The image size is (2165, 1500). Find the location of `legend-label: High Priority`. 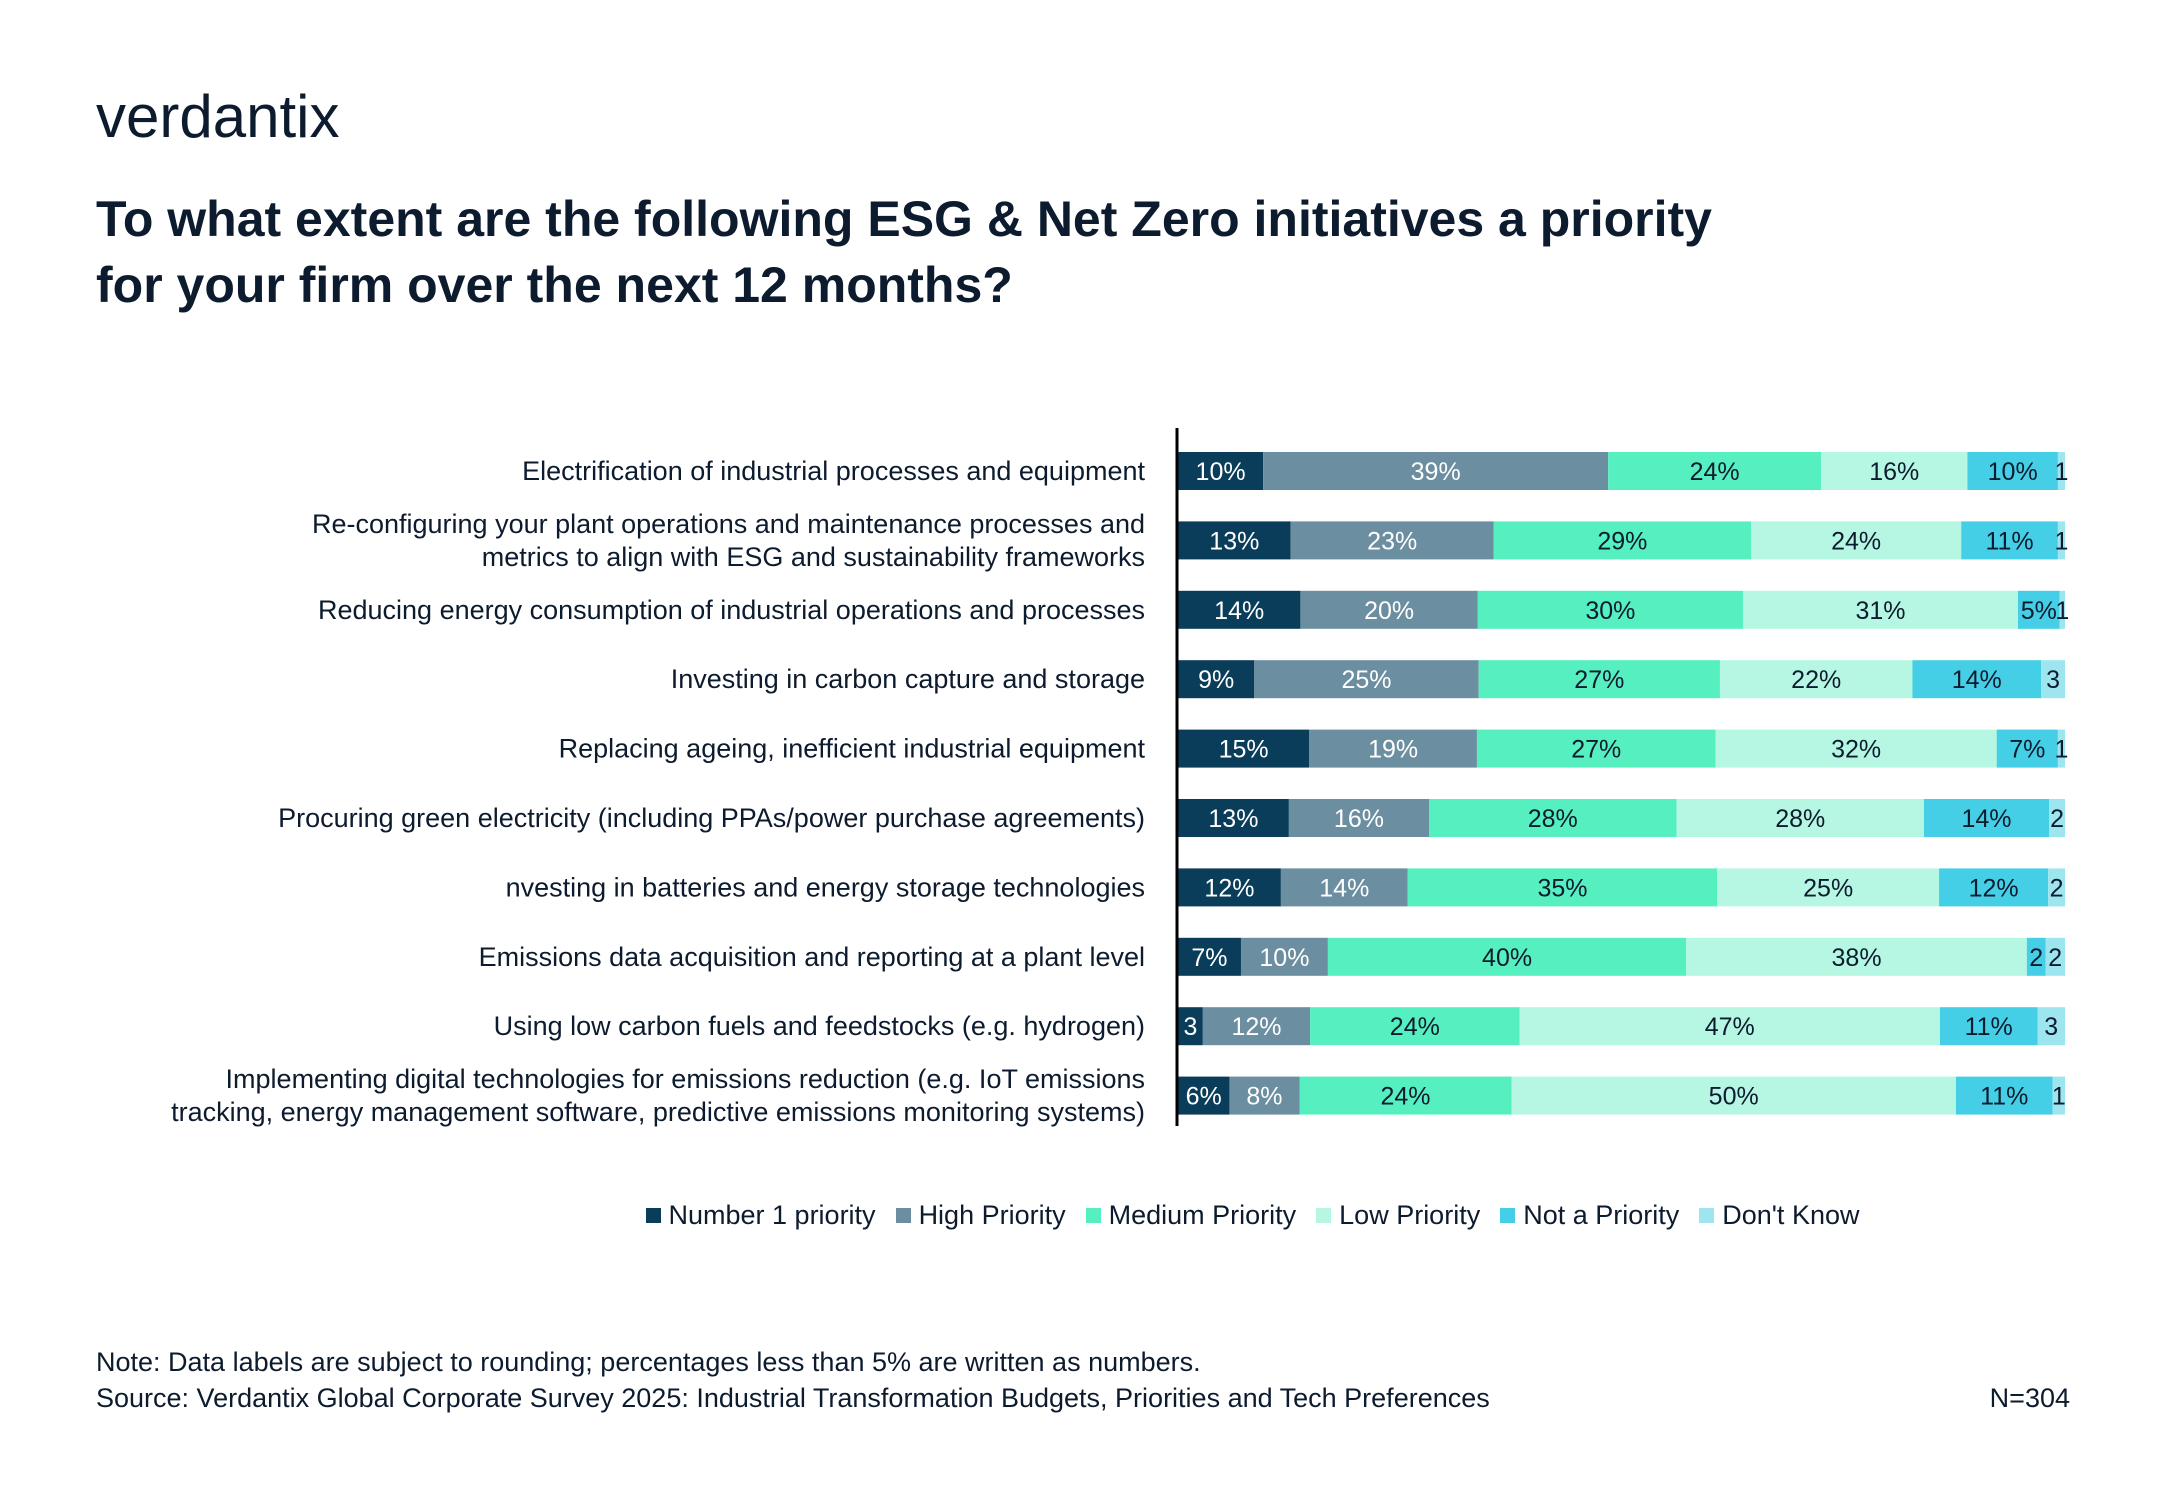

legend-label: High Priority is located at coordinates (992, 1215).